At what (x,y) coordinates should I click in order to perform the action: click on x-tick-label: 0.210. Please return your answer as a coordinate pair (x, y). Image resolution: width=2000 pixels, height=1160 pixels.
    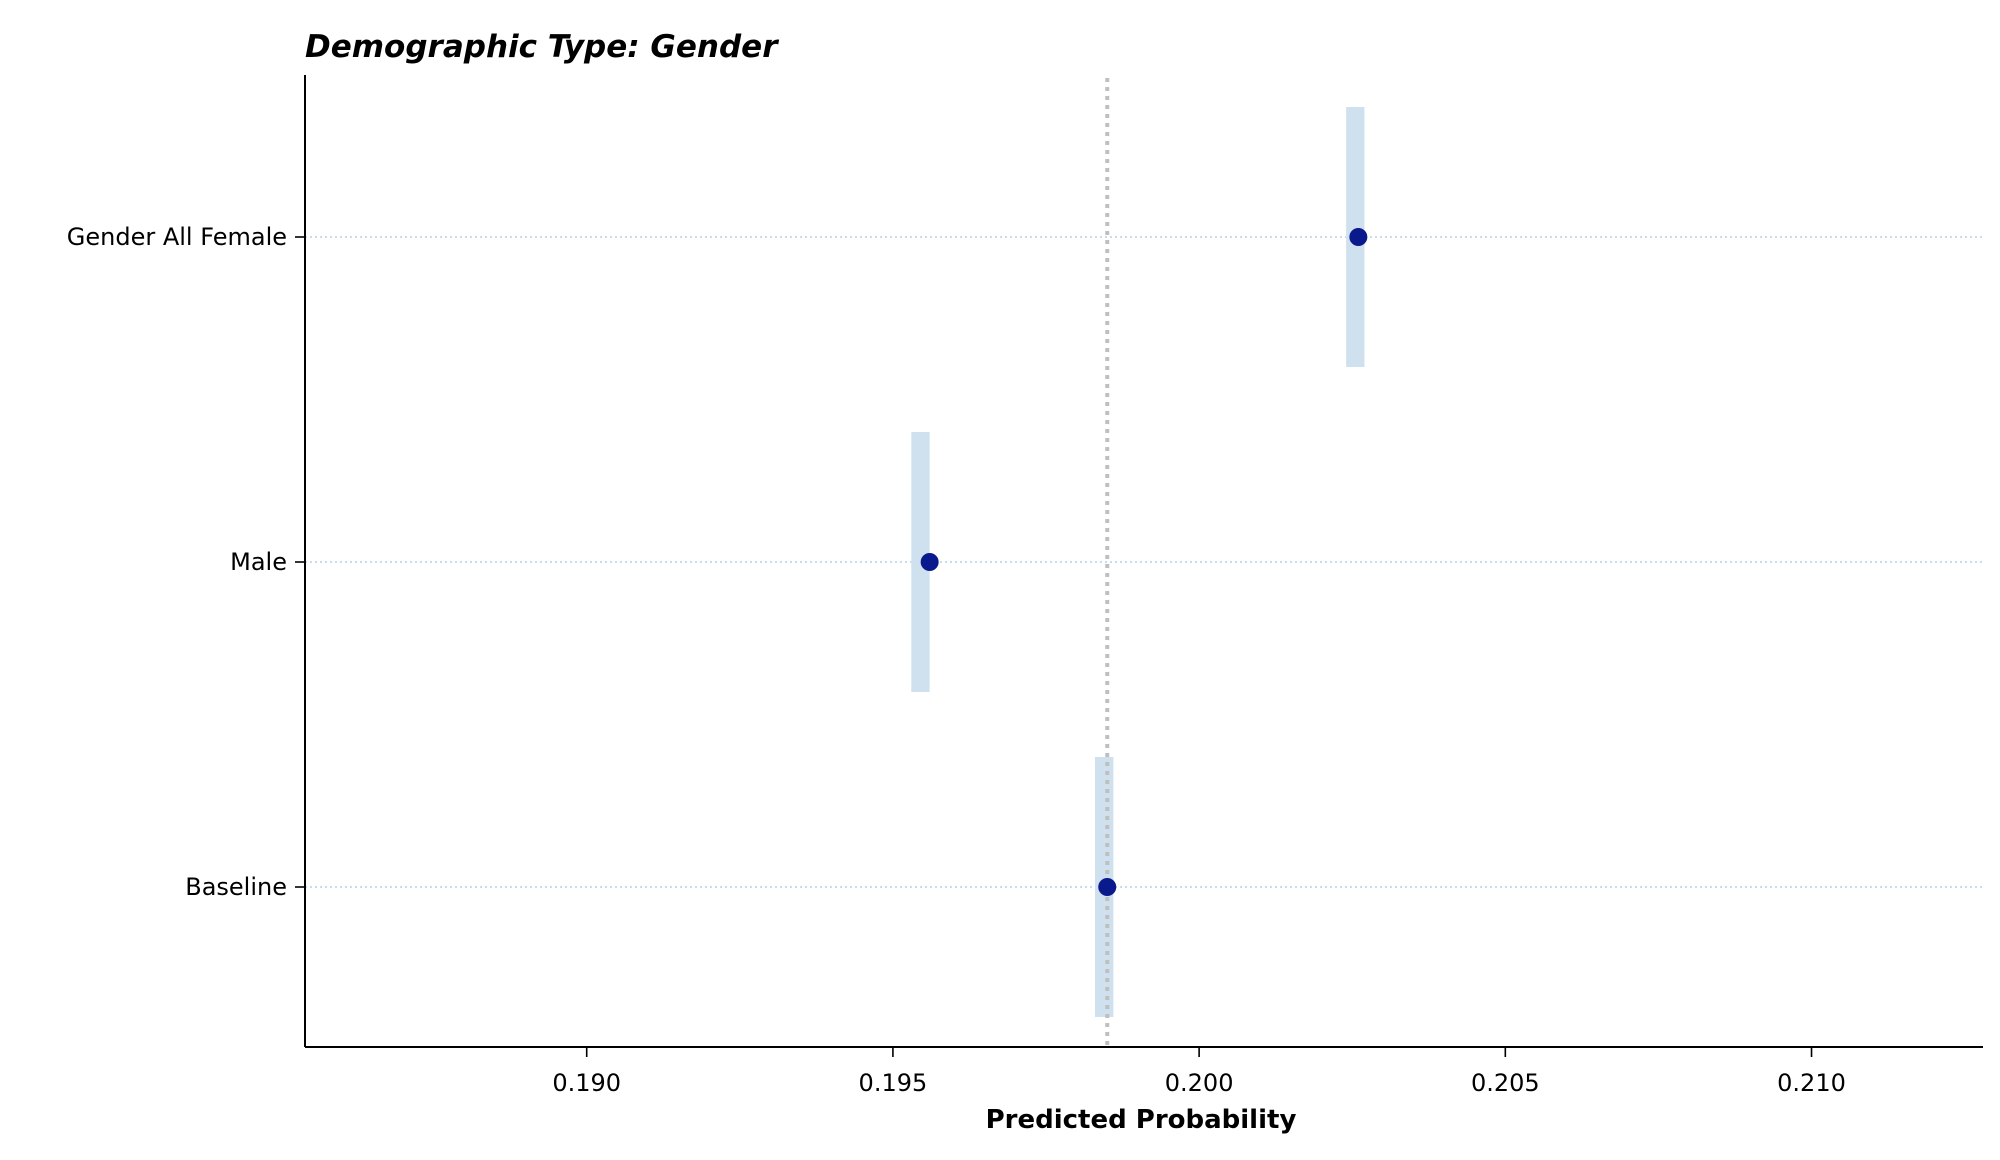
    Looking at the image, I should click on (1811, 1083).